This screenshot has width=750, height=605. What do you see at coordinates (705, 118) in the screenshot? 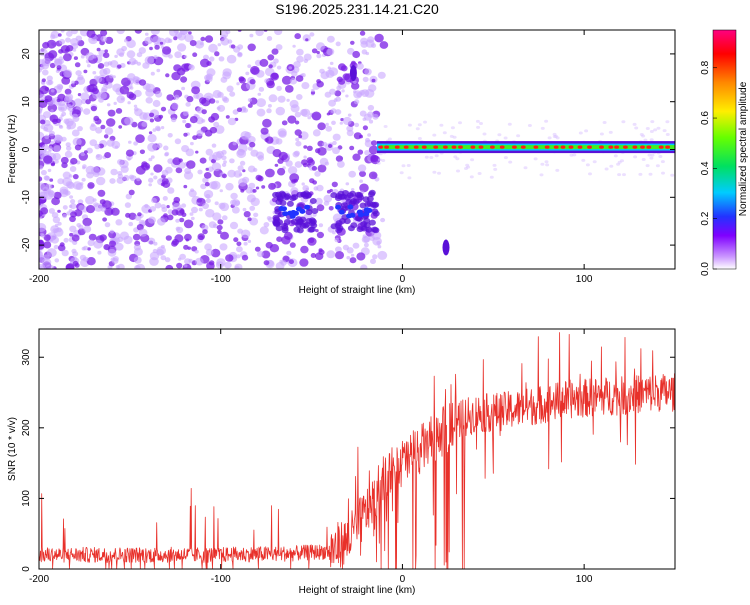
I see `colorbar-tick-label: 0.6` at bounding box center [705, 118].